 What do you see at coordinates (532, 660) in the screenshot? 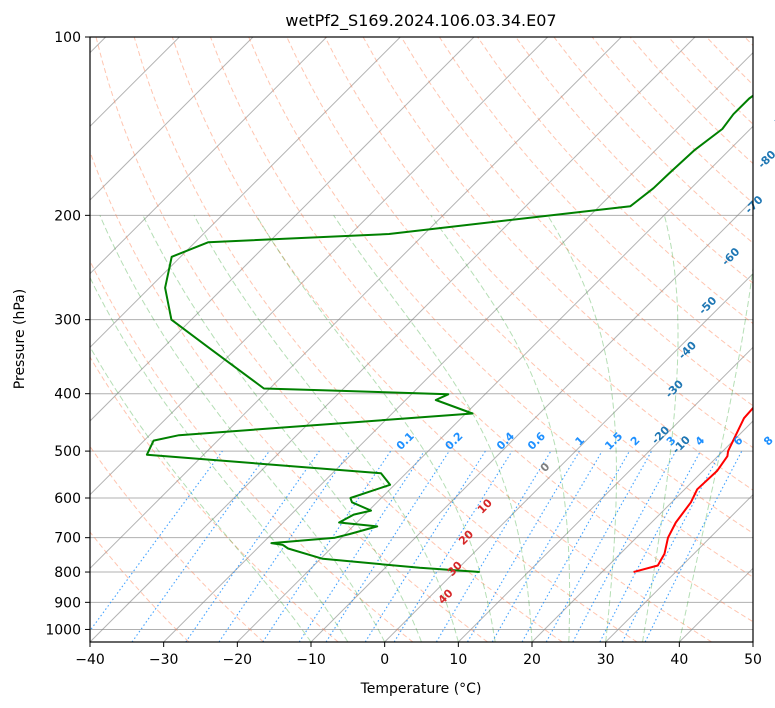
I see `x-tick-label: 20` at bounding box center [532, 660].